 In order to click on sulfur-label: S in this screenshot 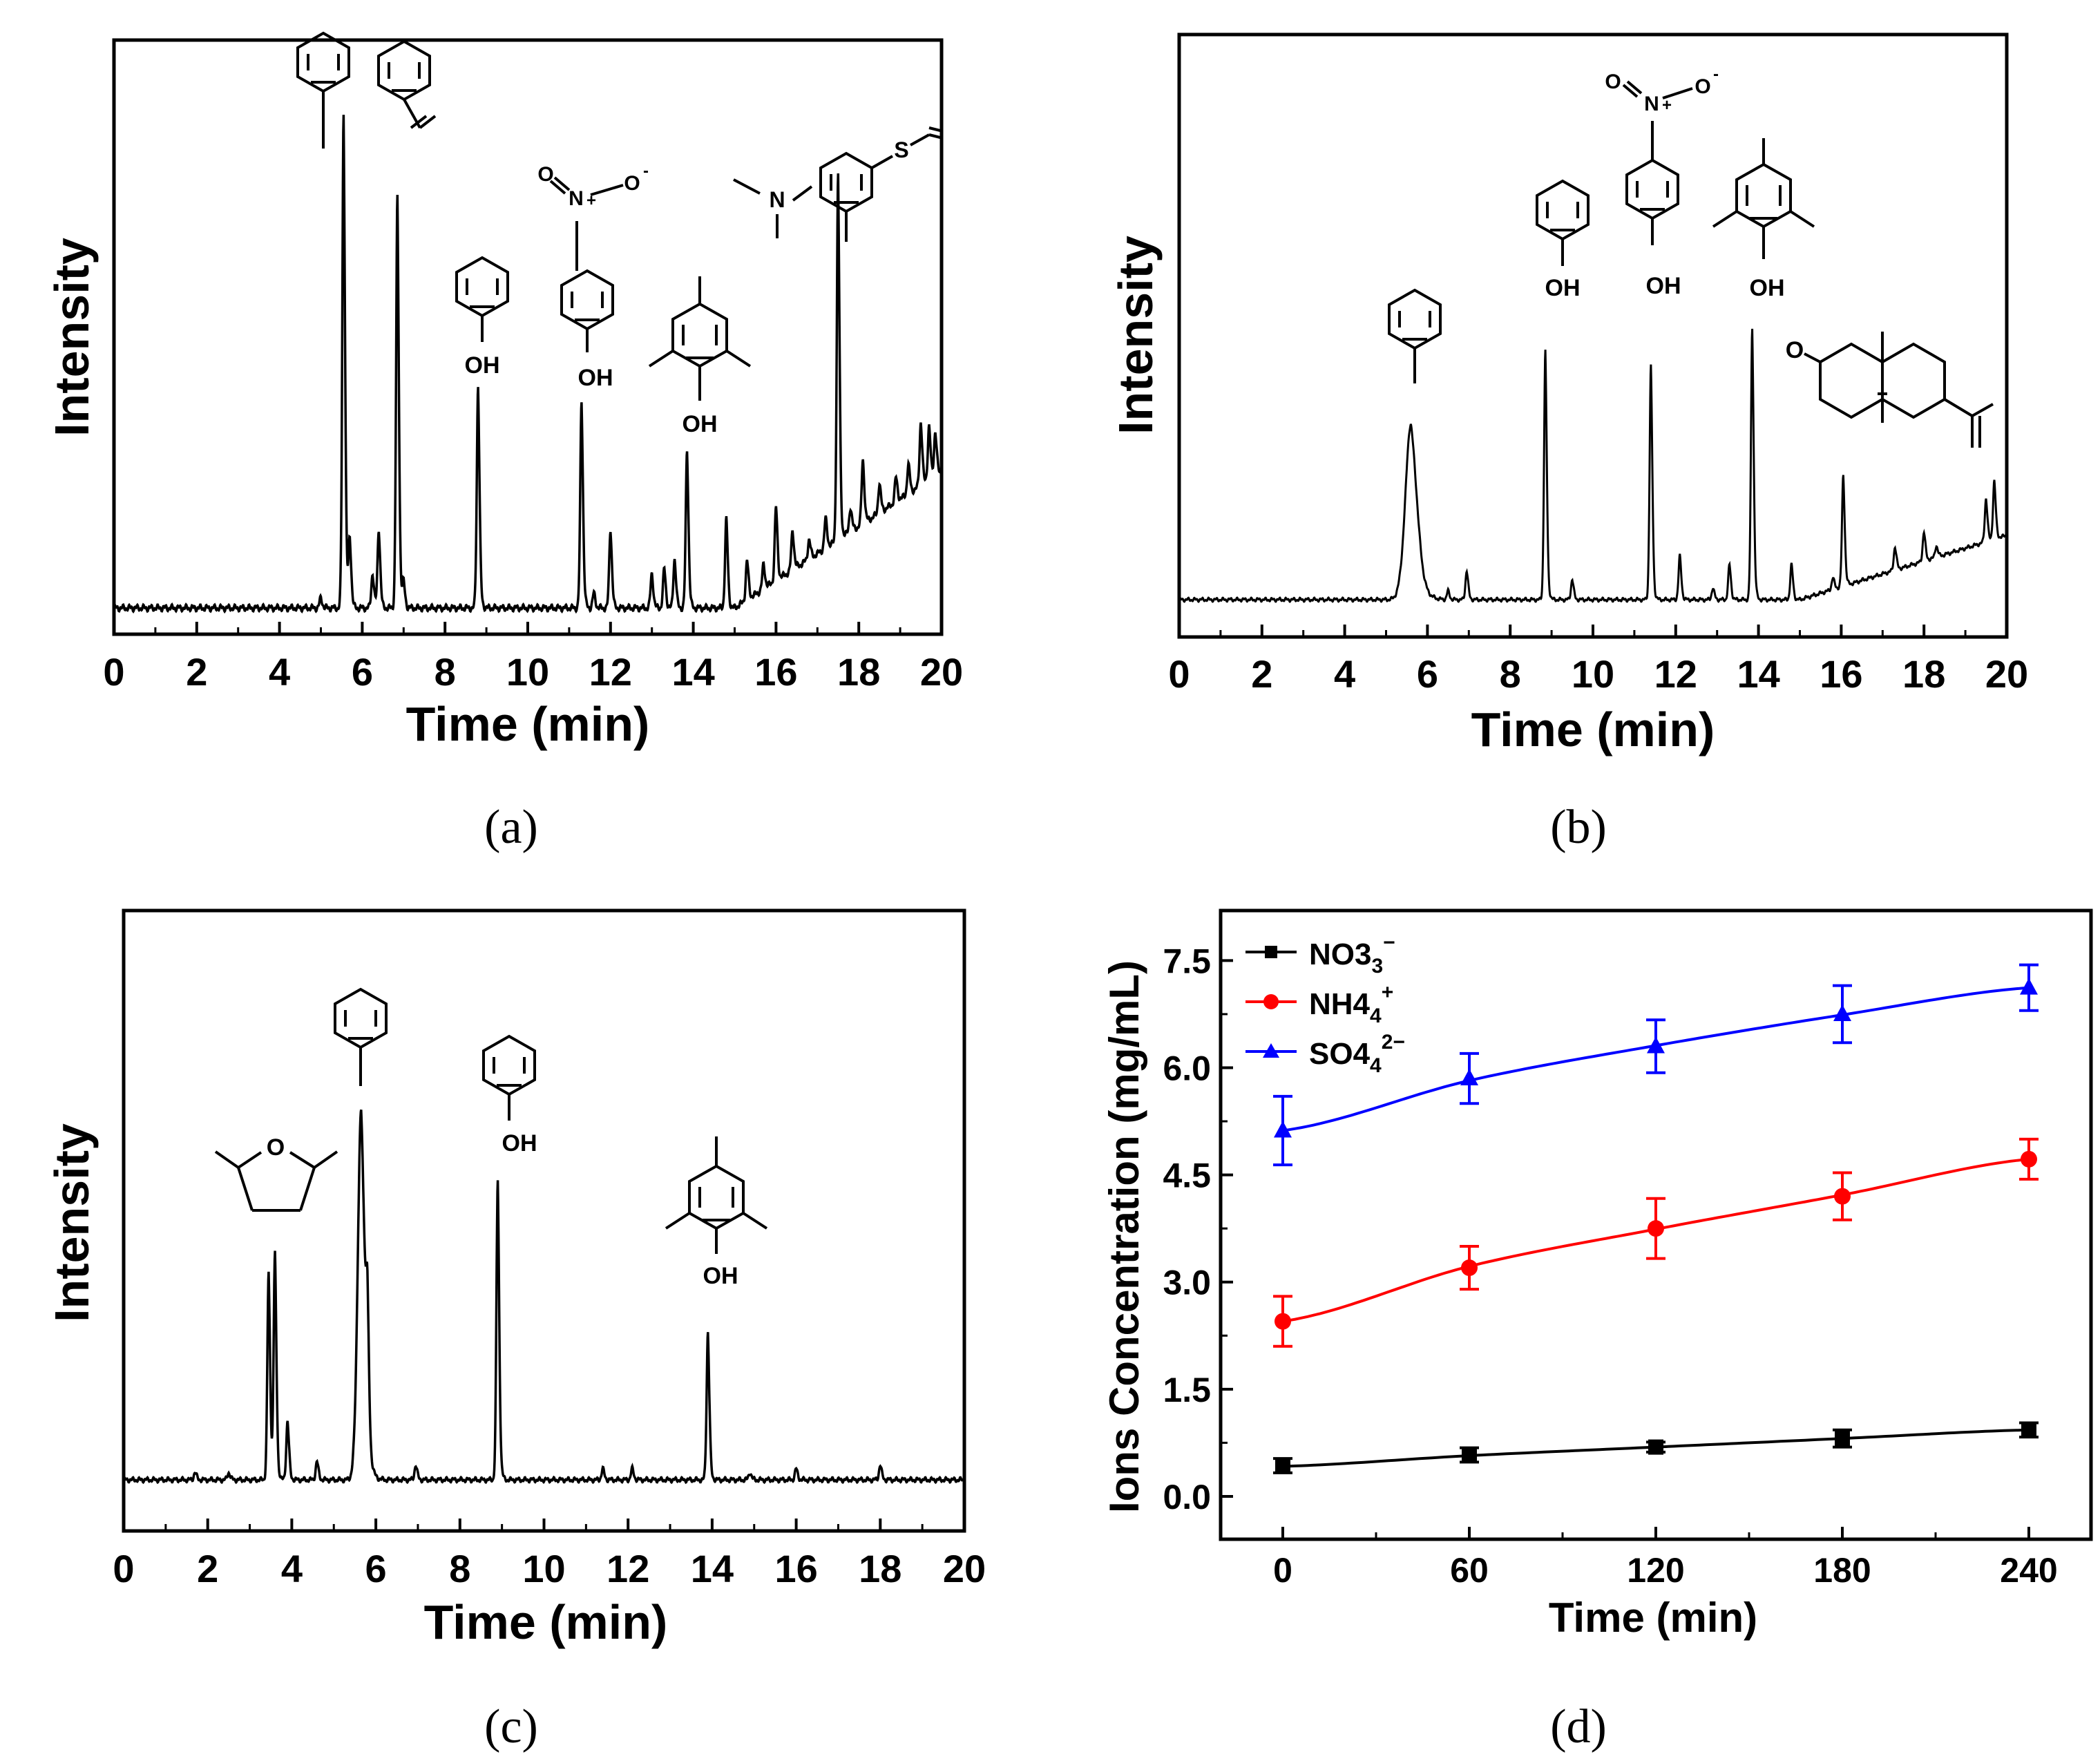, I will do `click(901, 149)`.